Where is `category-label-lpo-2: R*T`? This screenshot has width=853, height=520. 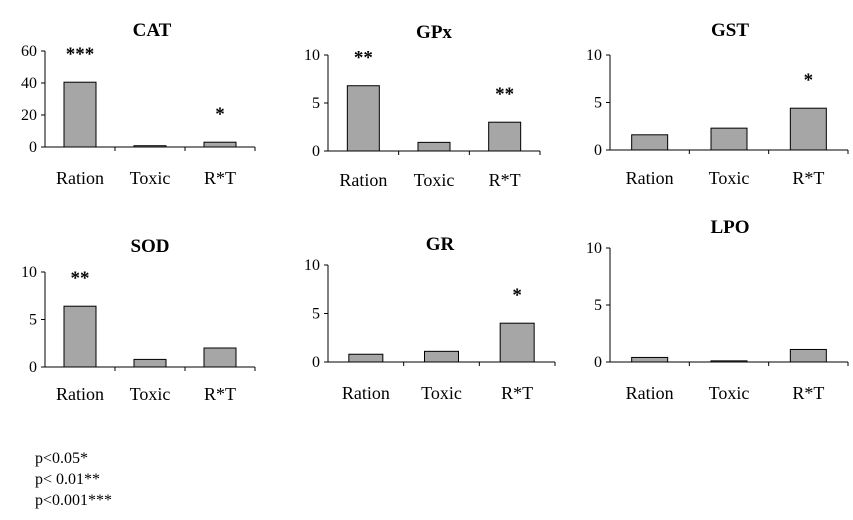
category-label-lpo-2: R*T is located at coordinates (808, 393).